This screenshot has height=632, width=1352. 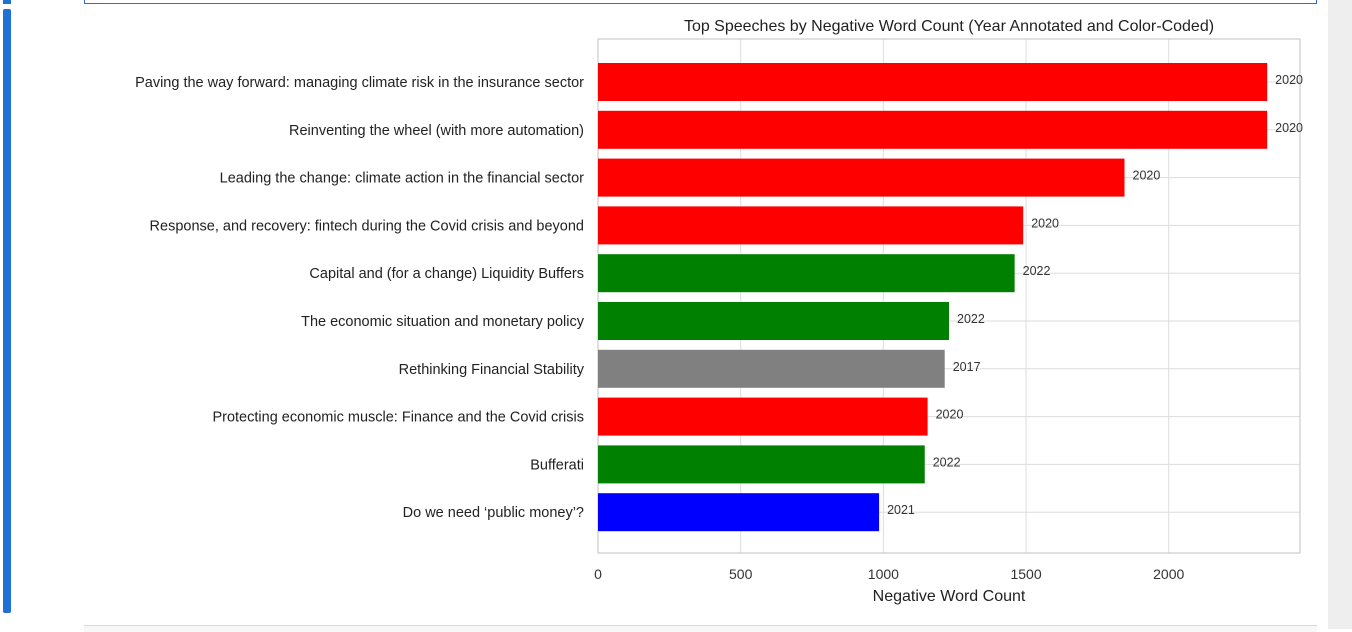 I want to click on x-tick-label: 2000, so click(x=1168, y=574).